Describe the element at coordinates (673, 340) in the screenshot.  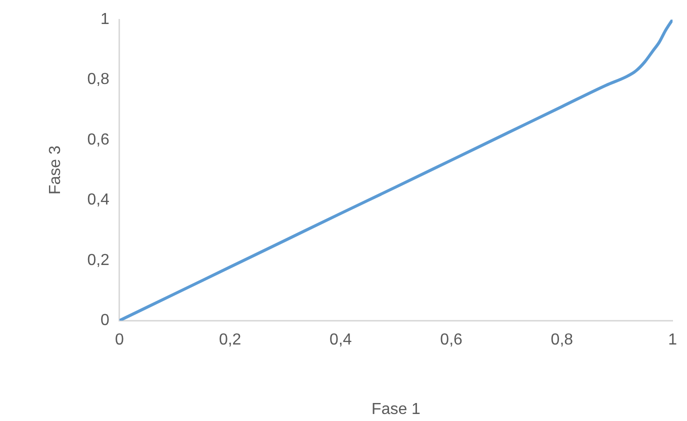
I see `x-tick-label: 1` at that location.